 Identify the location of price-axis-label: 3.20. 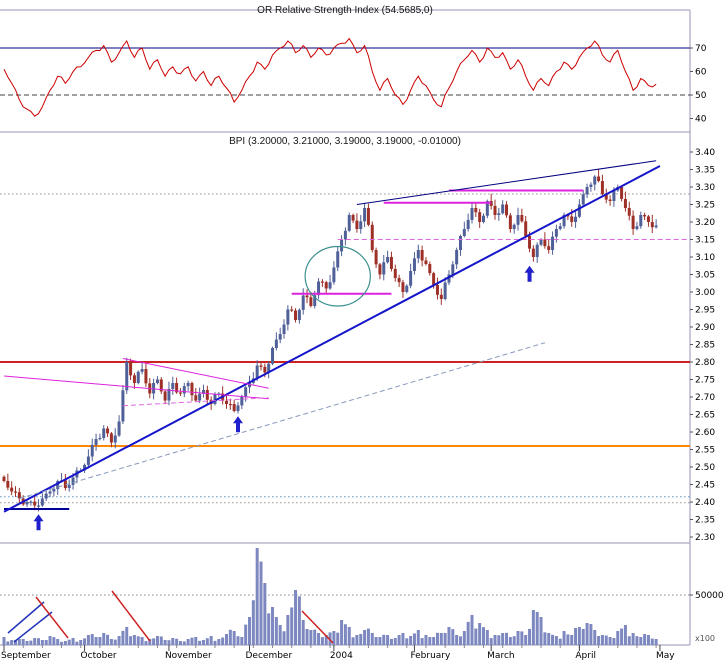
(705, 223).